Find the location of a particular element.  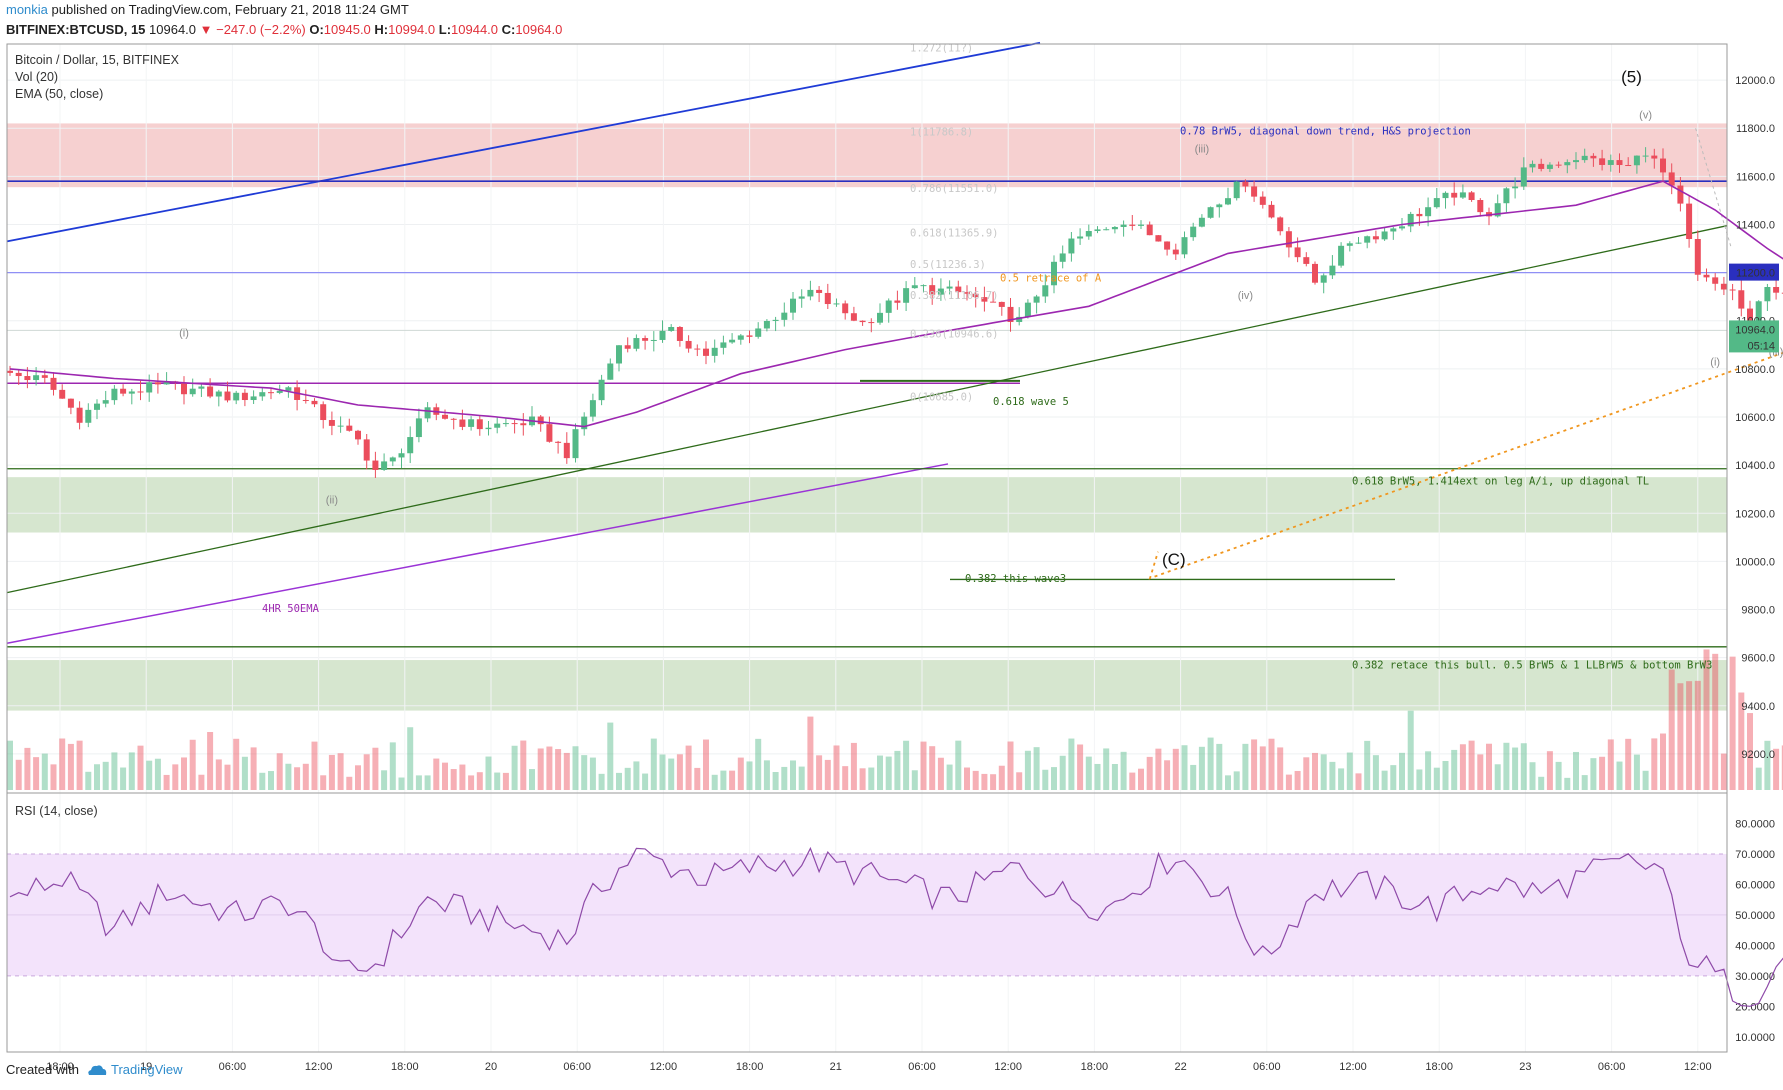

rsi-tick-label: 40.0000 is located at coordinates (1755, 946).